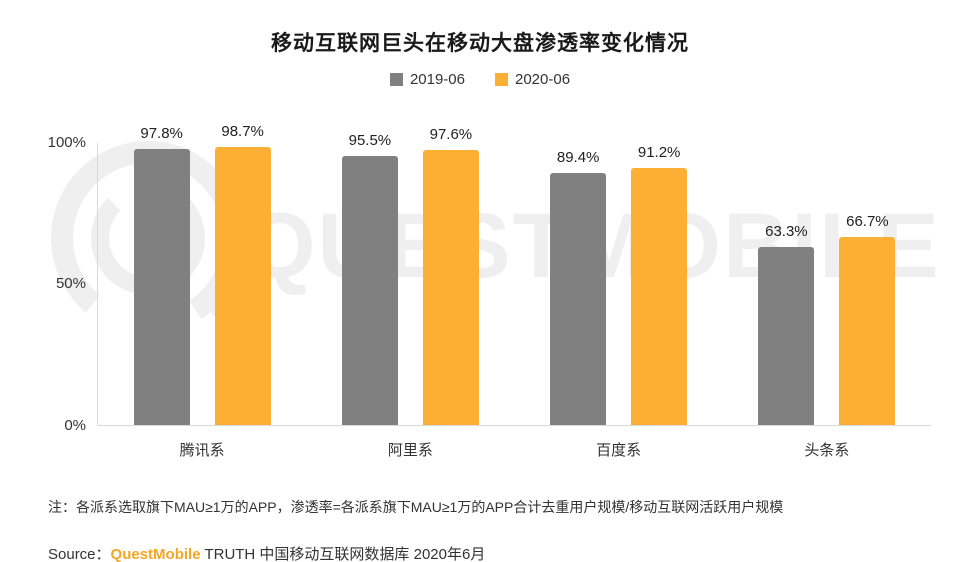 This screenshot has height=562, width=960. I want to click on legend: 2019-06 2020-06, so click(480, 79).